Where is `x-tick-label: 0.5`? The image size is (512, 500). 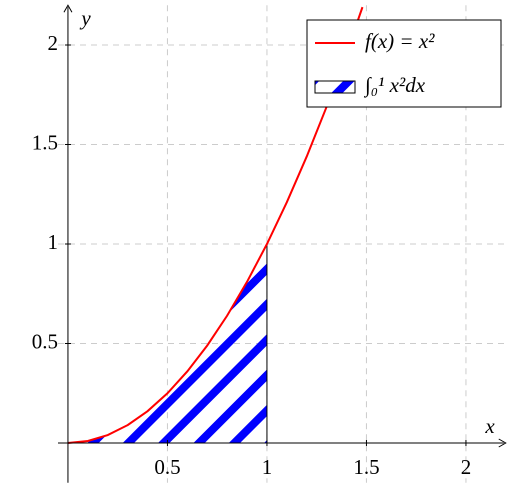
x-tick-label: 0.5 is located at coordinates (167, 467).